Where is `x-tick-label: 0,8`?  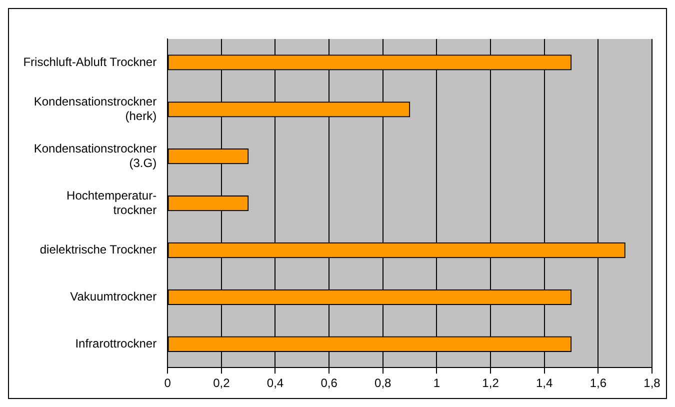 x-tick-label: 0,8 is located at coordinates (383, 383).